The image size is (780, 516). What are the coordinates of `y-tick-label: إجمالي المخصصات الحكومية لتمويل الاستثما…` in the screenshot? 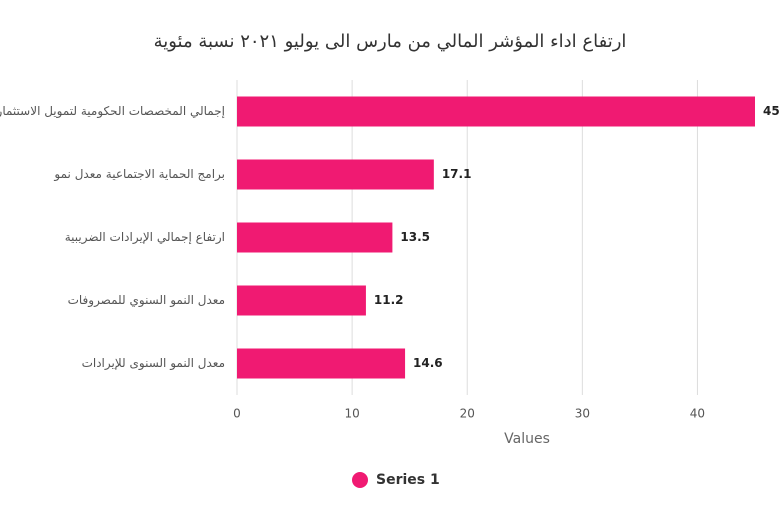 It's located at (112, 111).